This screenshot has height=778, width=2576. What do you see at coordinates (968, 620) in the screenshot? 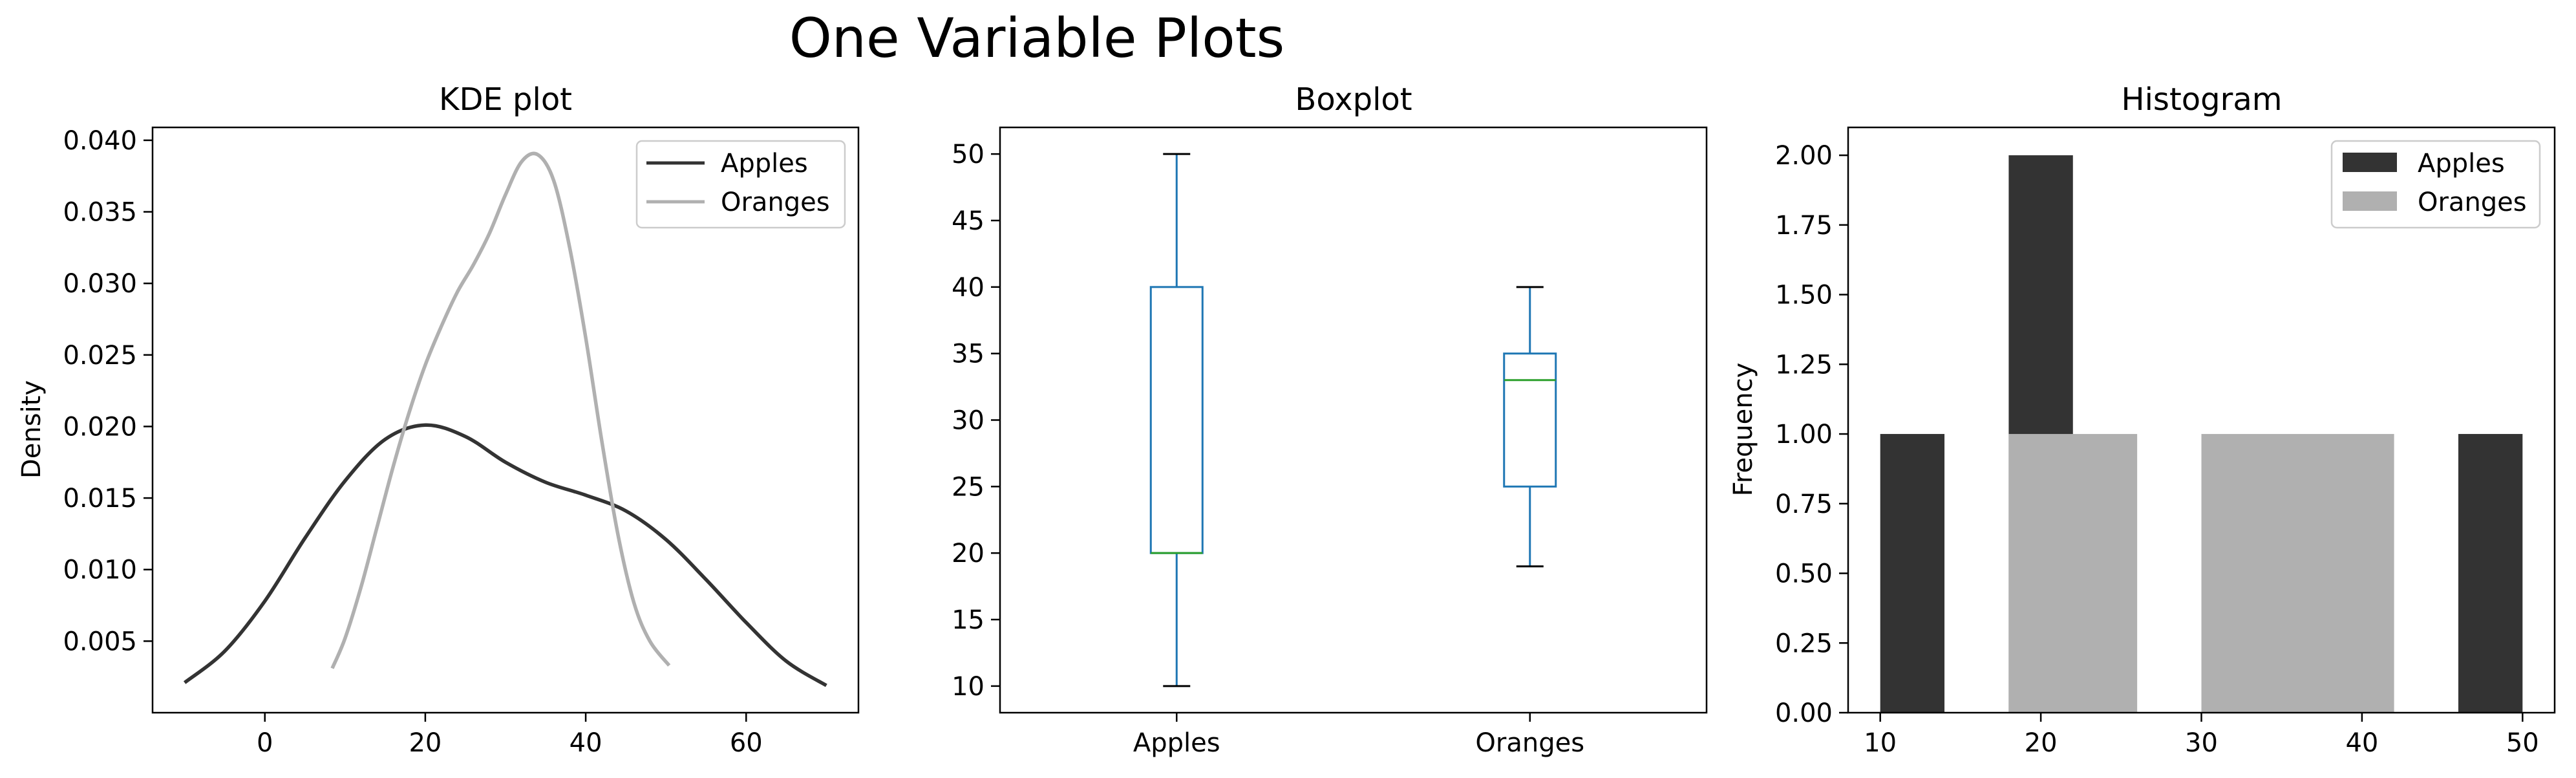
I see `boxplot-ytick-label: 15` at bounding box center [968, 620].